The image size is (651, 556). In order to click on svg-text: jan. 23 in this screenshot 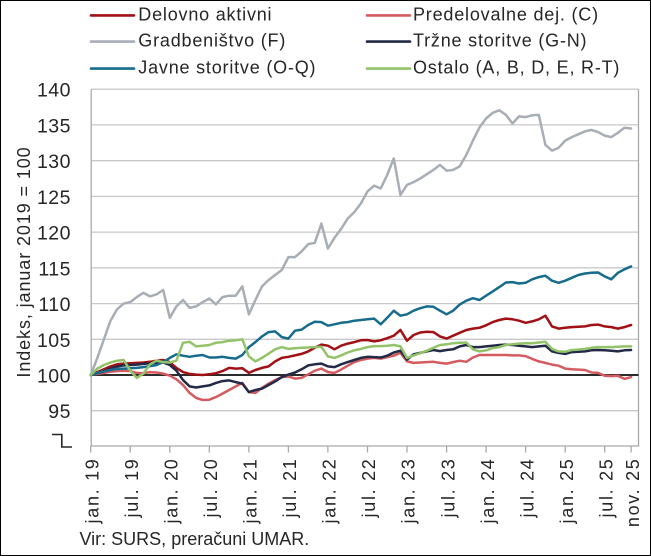, I will do `click(409, 491)`.